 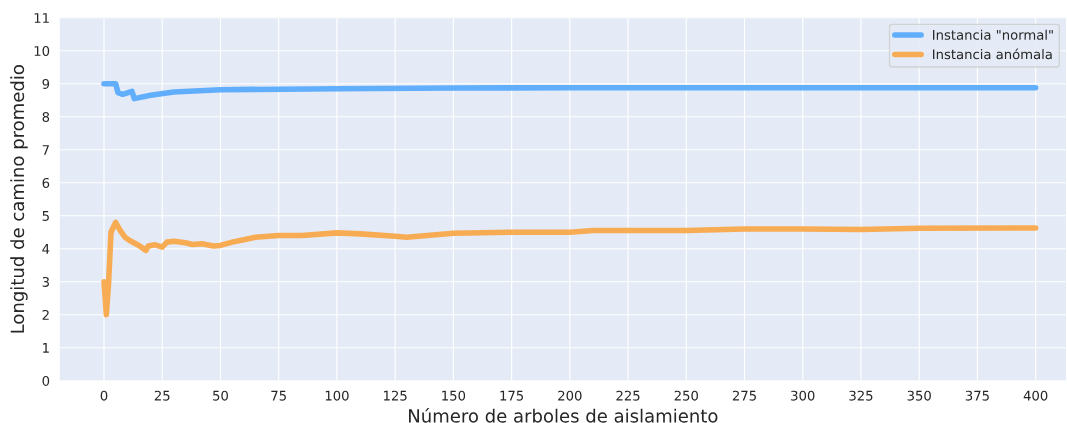 What do you see at coordinates (861, 395) in the screenshot?
I see `x-tick-label: 325` at bounding box center [861, 395].